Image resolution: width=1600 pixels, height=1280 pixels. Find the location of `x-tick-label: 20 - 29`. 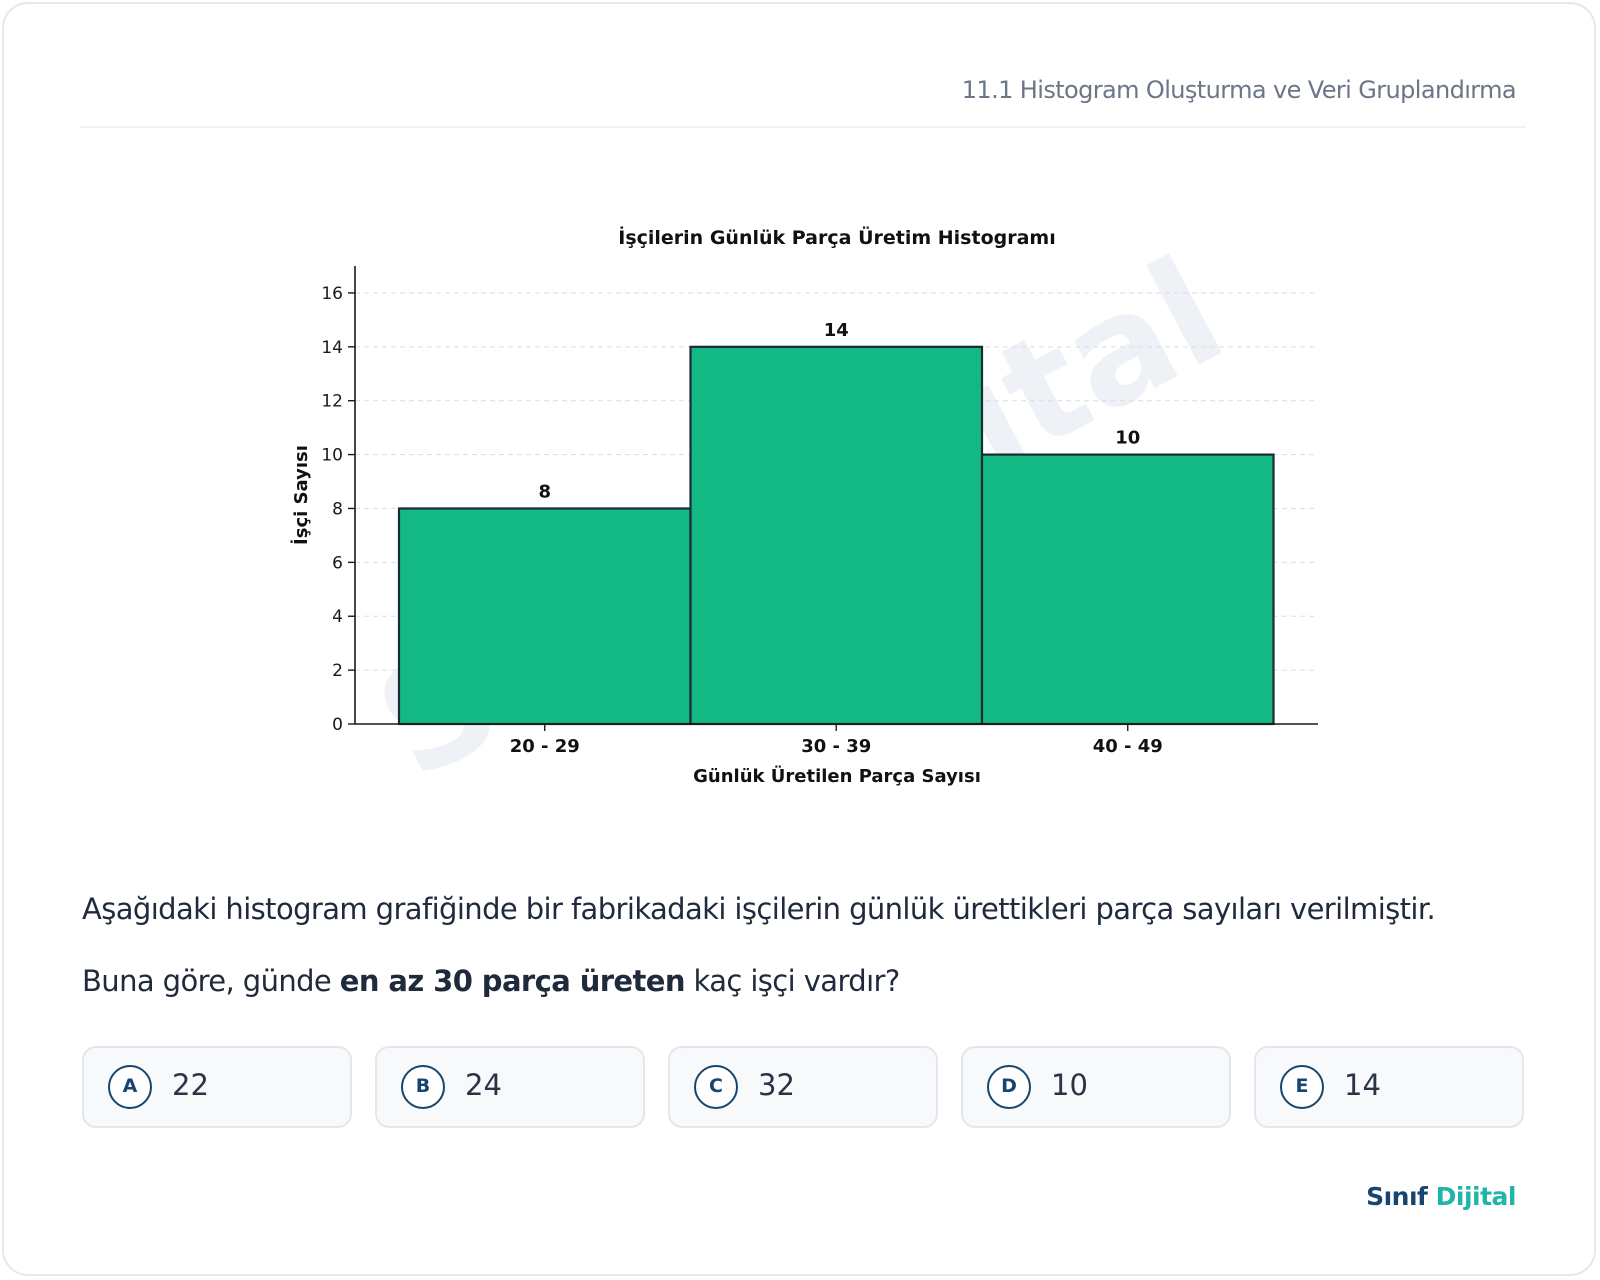

x-tick-label: 20 - 29 is located at coordinates (545, 746).